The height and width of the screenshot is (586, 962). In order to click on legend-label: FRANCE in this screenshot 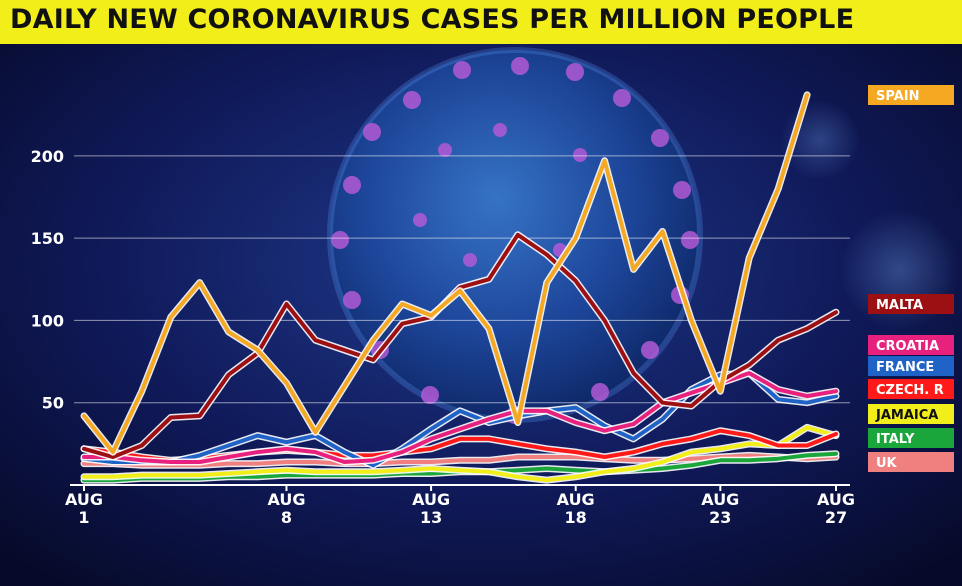, I will do `click(905, 367)`.